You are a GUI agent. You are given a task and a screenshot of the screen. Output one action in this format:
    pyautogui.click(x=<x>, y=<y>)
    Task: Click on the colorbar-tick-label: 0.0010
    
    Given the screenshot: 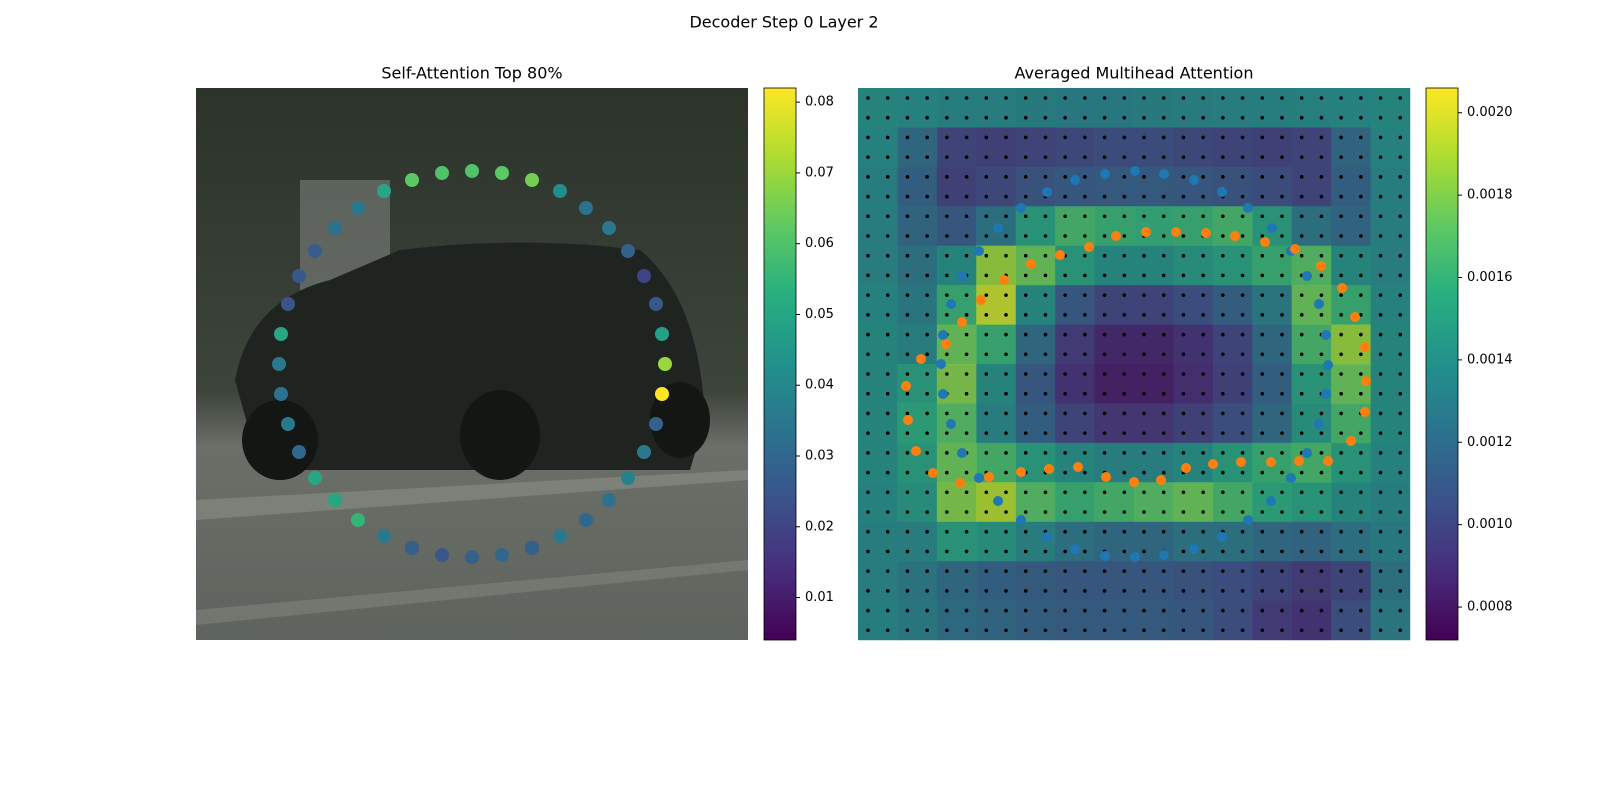 What is the action you would take?
    pyautogui.click(x=1490, y=524)
    